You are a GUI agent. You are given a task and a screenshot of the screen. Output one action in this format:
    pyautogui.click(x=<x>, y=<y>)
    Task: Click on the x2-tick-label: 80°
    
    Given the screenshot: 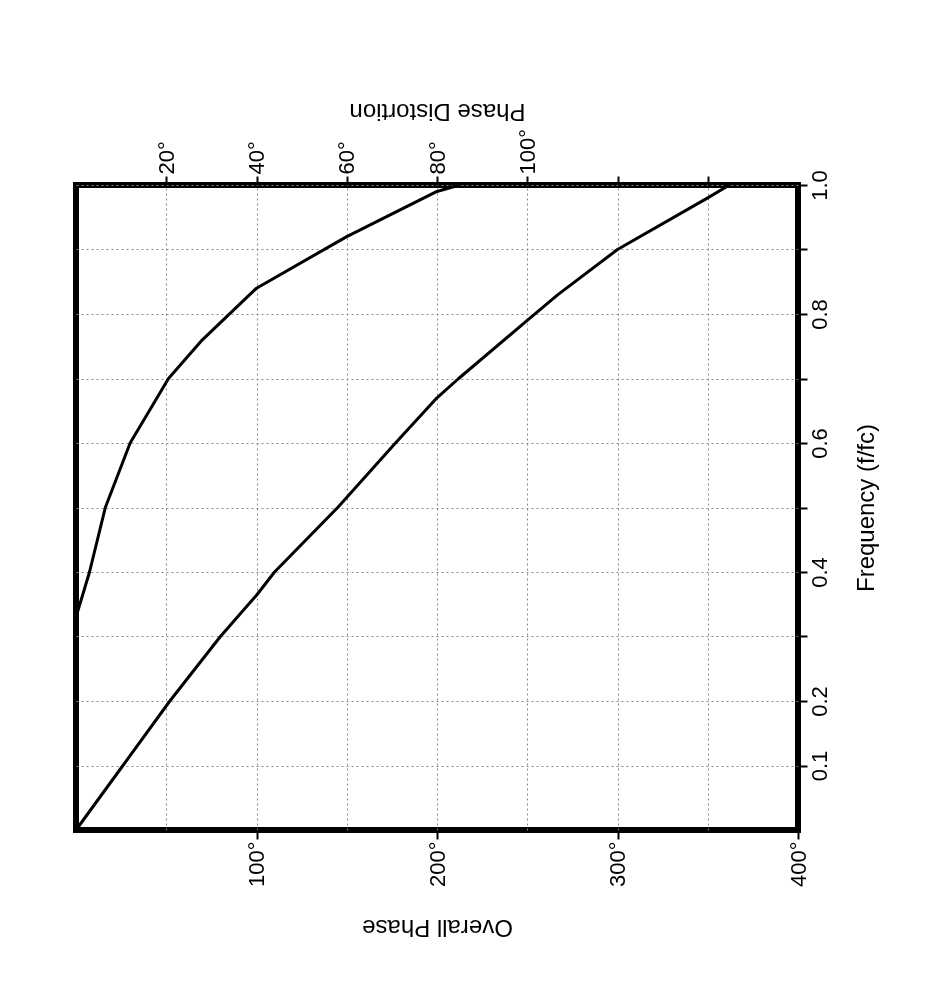 What is the action you would take?
    pyautogui.click(x=437, y=158)
    